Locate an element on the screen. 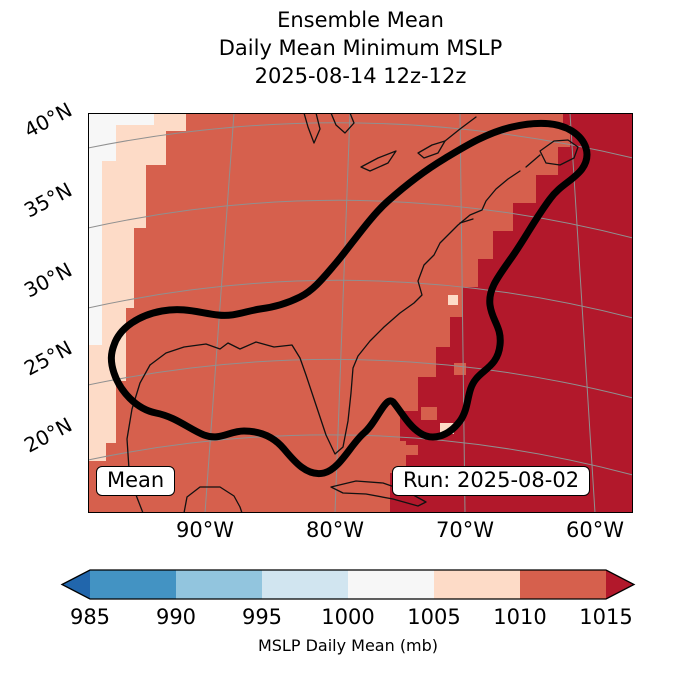 This screenshot has height=674, width=688. lon-label-70W: 70°W is located at coordinates (465, 530).